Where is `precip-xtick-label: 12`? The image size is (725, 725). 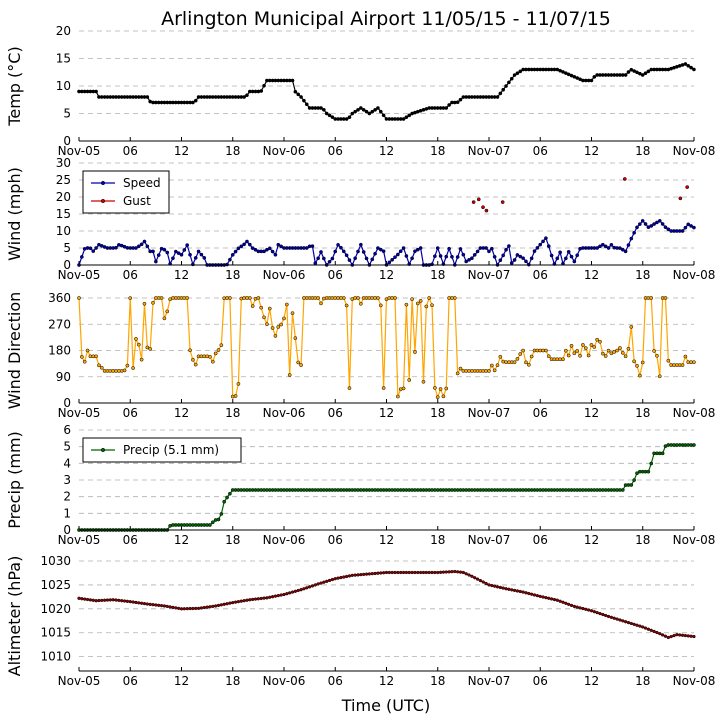 precip-xtick-label: 12 is located at coordinates (591, 540).